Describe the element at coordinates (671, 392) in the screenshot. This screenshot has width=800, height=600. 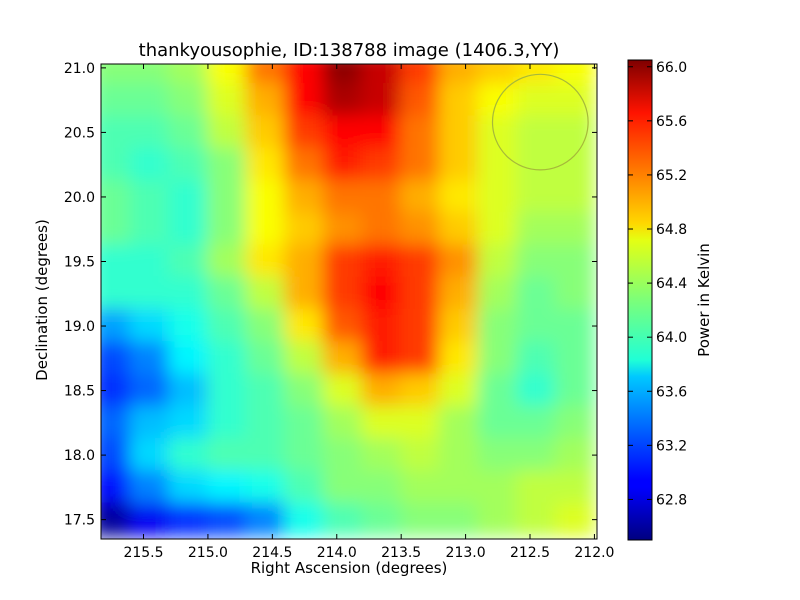
I see `colorbar-tick-label: 63.6` at that location.